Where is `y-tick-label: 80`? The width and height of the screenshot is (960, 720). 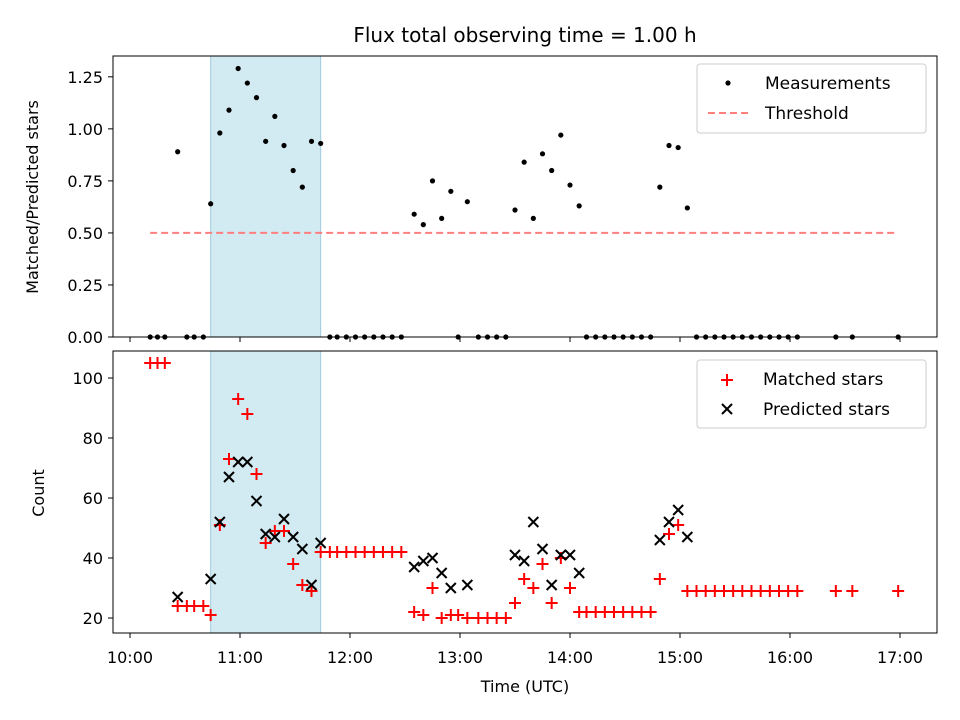 y-tick-label: 80 is located at coordinates (93, 438).